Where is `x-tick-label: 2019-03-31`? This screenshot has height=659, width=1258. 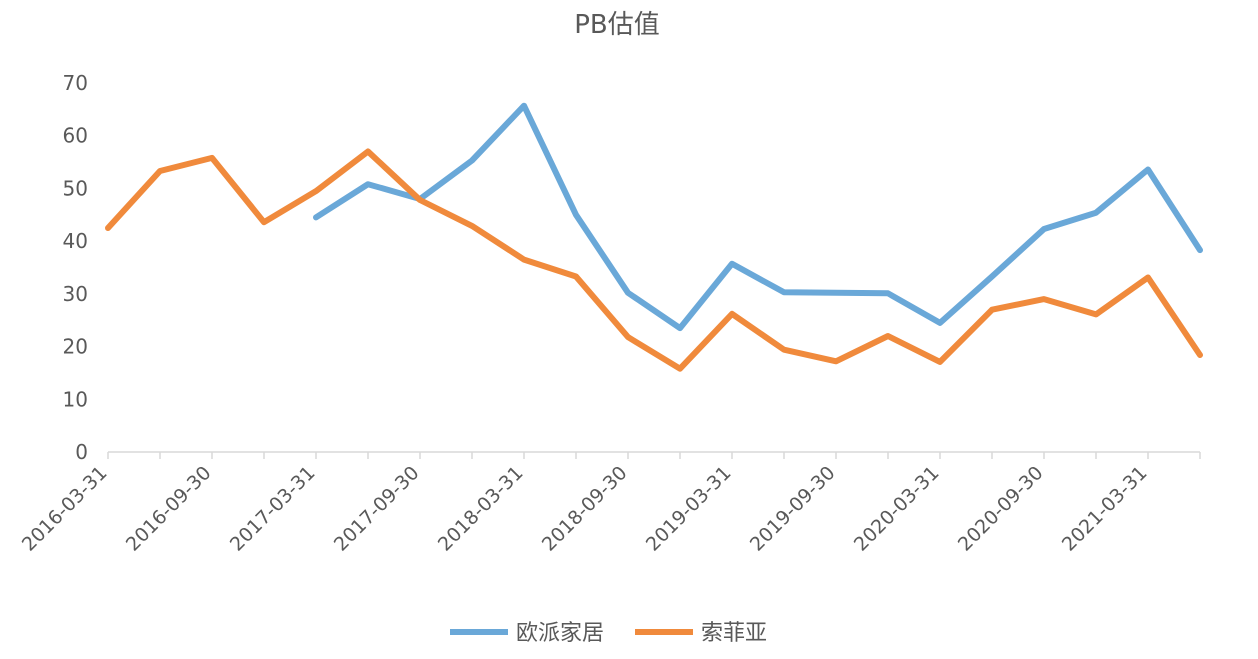
x-tick-label: 2019-03-31 is located at coordinates (689, 509).